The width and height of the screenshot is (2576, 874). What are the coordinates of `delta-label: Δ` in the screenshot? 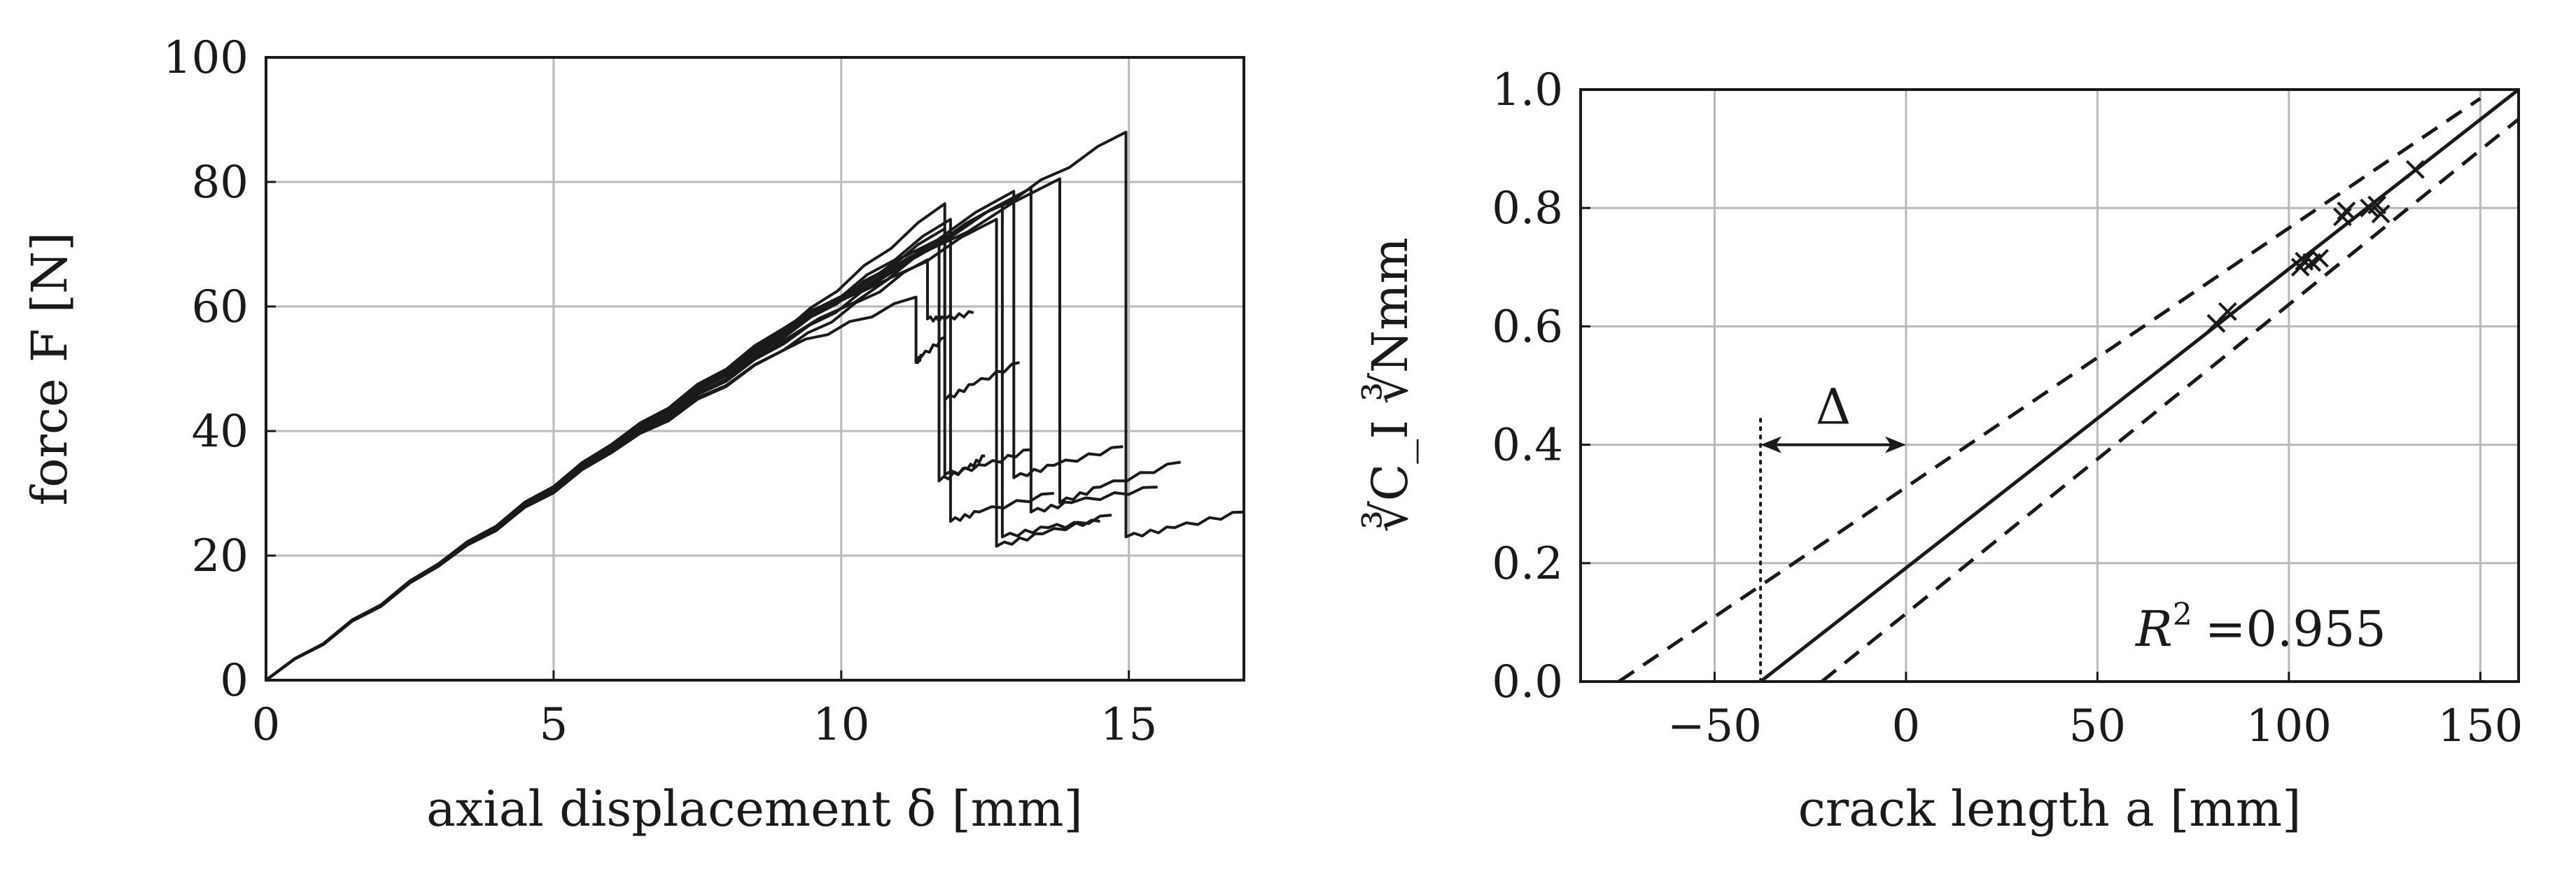 It's located at (1833, 407).